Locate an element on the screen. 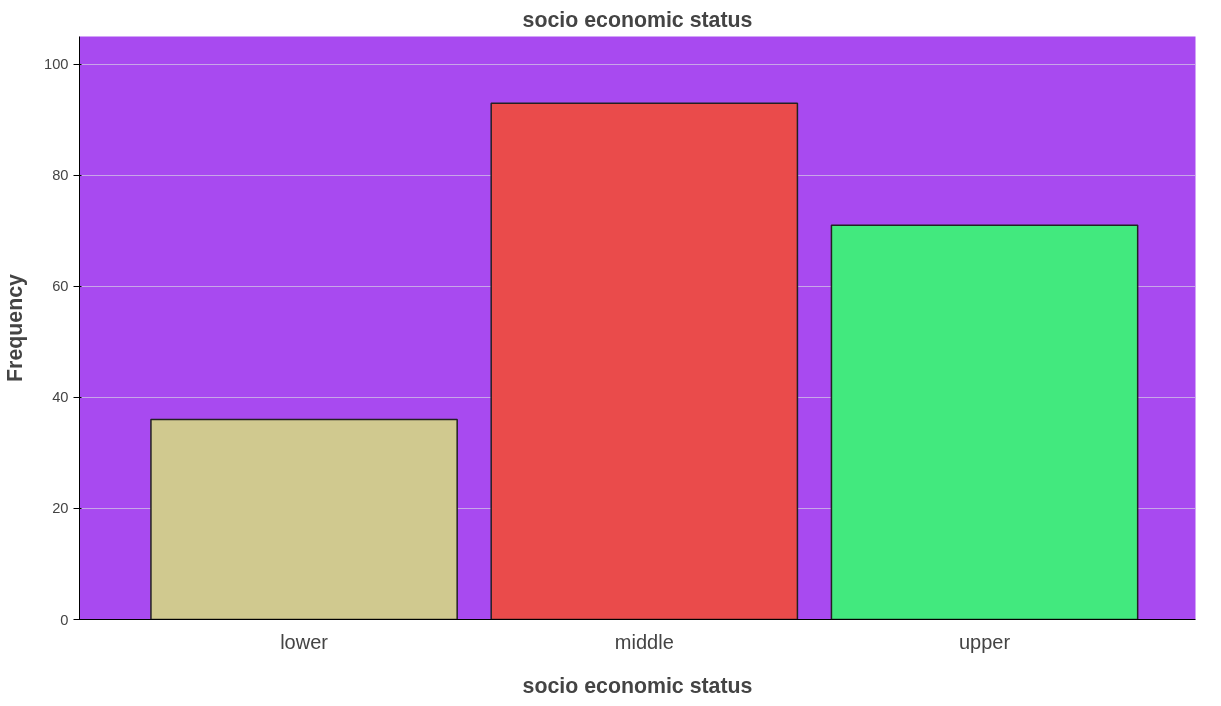 The width and height of the screenshot is (1221, 706). y-tick-label: 80 is located at coordinates (60, 175).